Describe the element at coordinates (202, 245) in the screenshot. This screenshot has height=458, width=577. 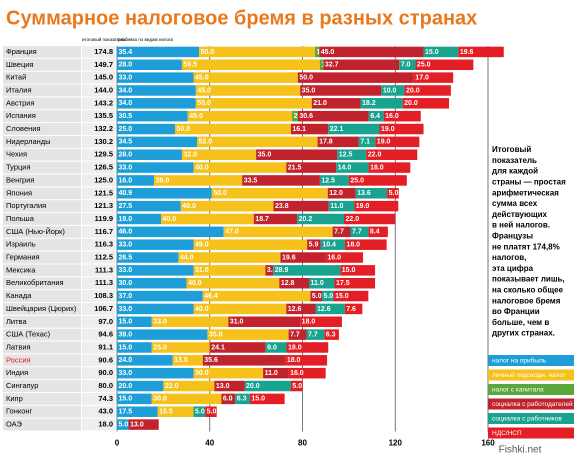
I see `segment-label: 49.0` at that location.